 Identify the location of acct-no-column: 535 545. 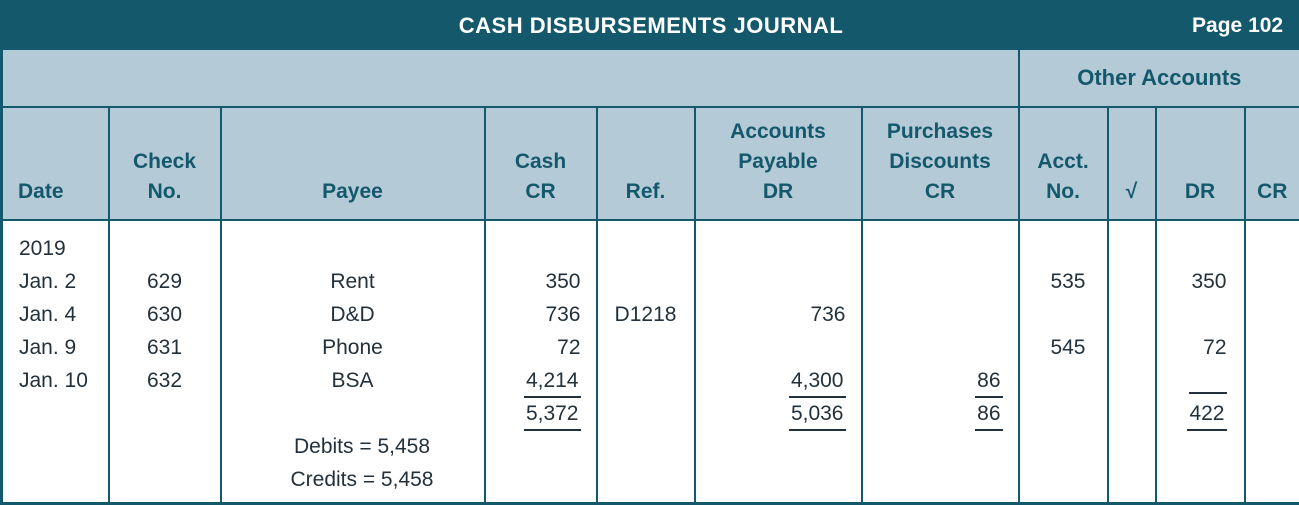
(1063, 361).